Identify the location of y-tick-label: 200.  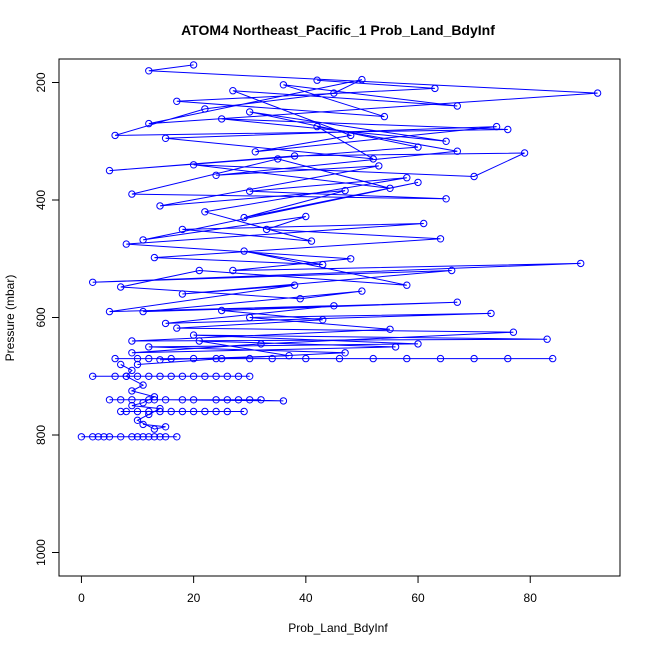
(41, 82).